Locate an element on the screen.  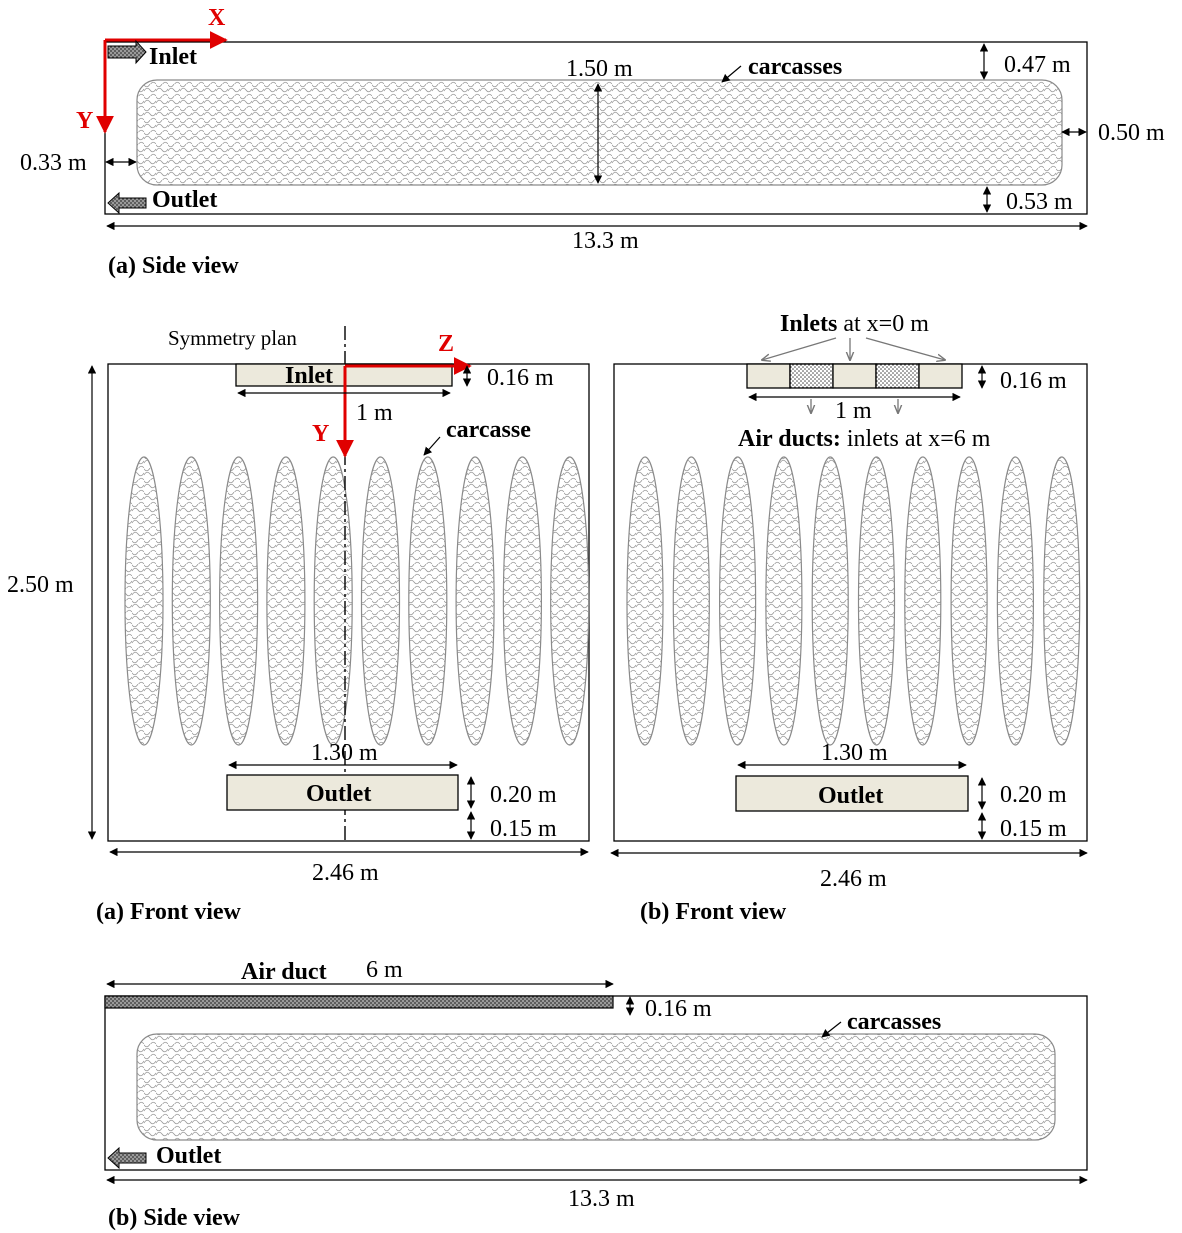
outlet-box-b is located at coordinates (852, 793).